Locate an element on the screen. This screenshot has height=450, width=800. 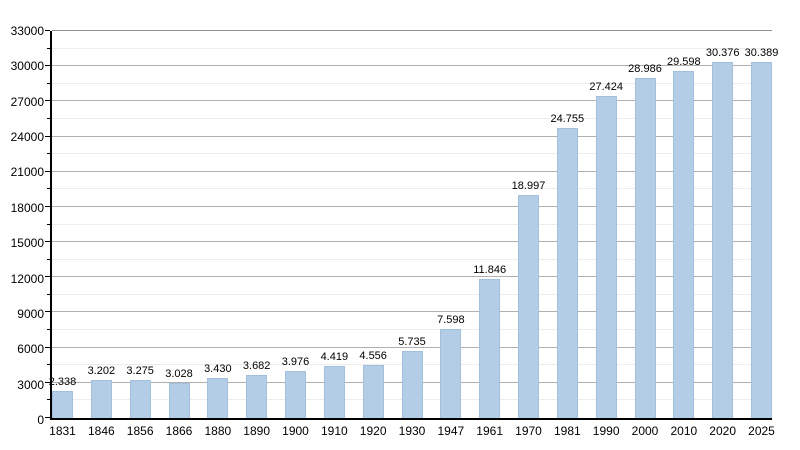
x-tick-label: 1990 is located at coordinates (606, 431).